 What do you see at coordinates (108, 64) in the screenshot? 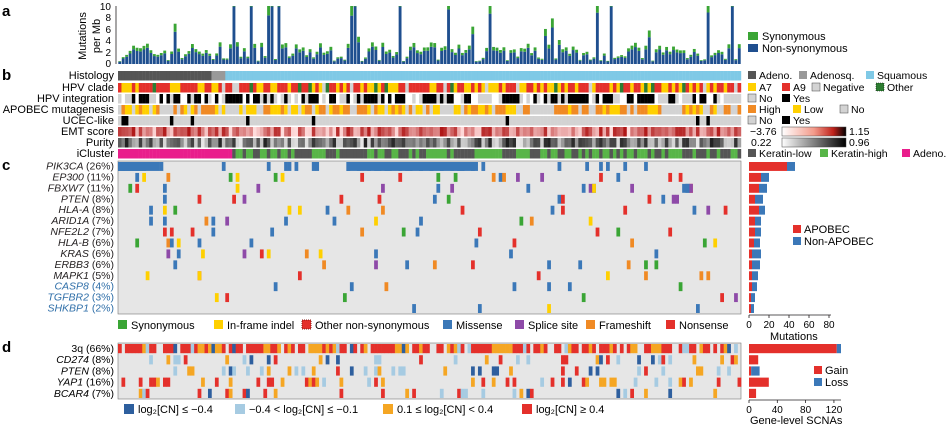
I see `ytick-0: 0` at bounding box center [108, 64].